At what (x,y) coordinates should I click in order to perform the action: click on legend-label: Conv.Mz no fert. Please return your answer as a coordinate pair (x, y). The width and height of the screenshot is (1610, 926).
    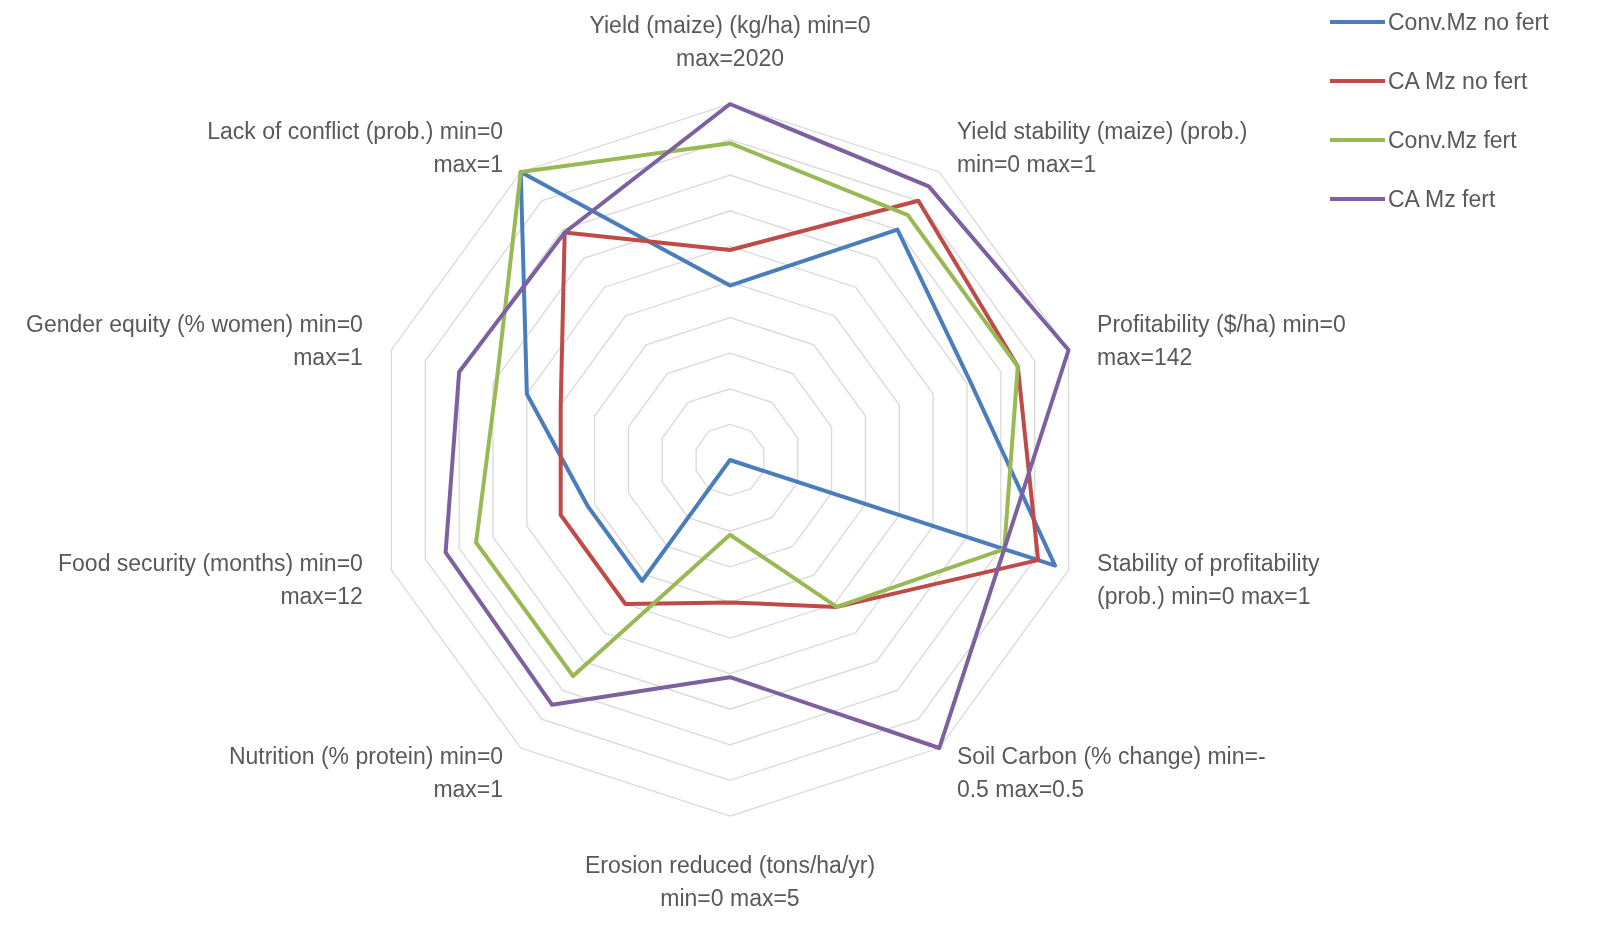
    Looking at the image, I should click on (1469, 22).